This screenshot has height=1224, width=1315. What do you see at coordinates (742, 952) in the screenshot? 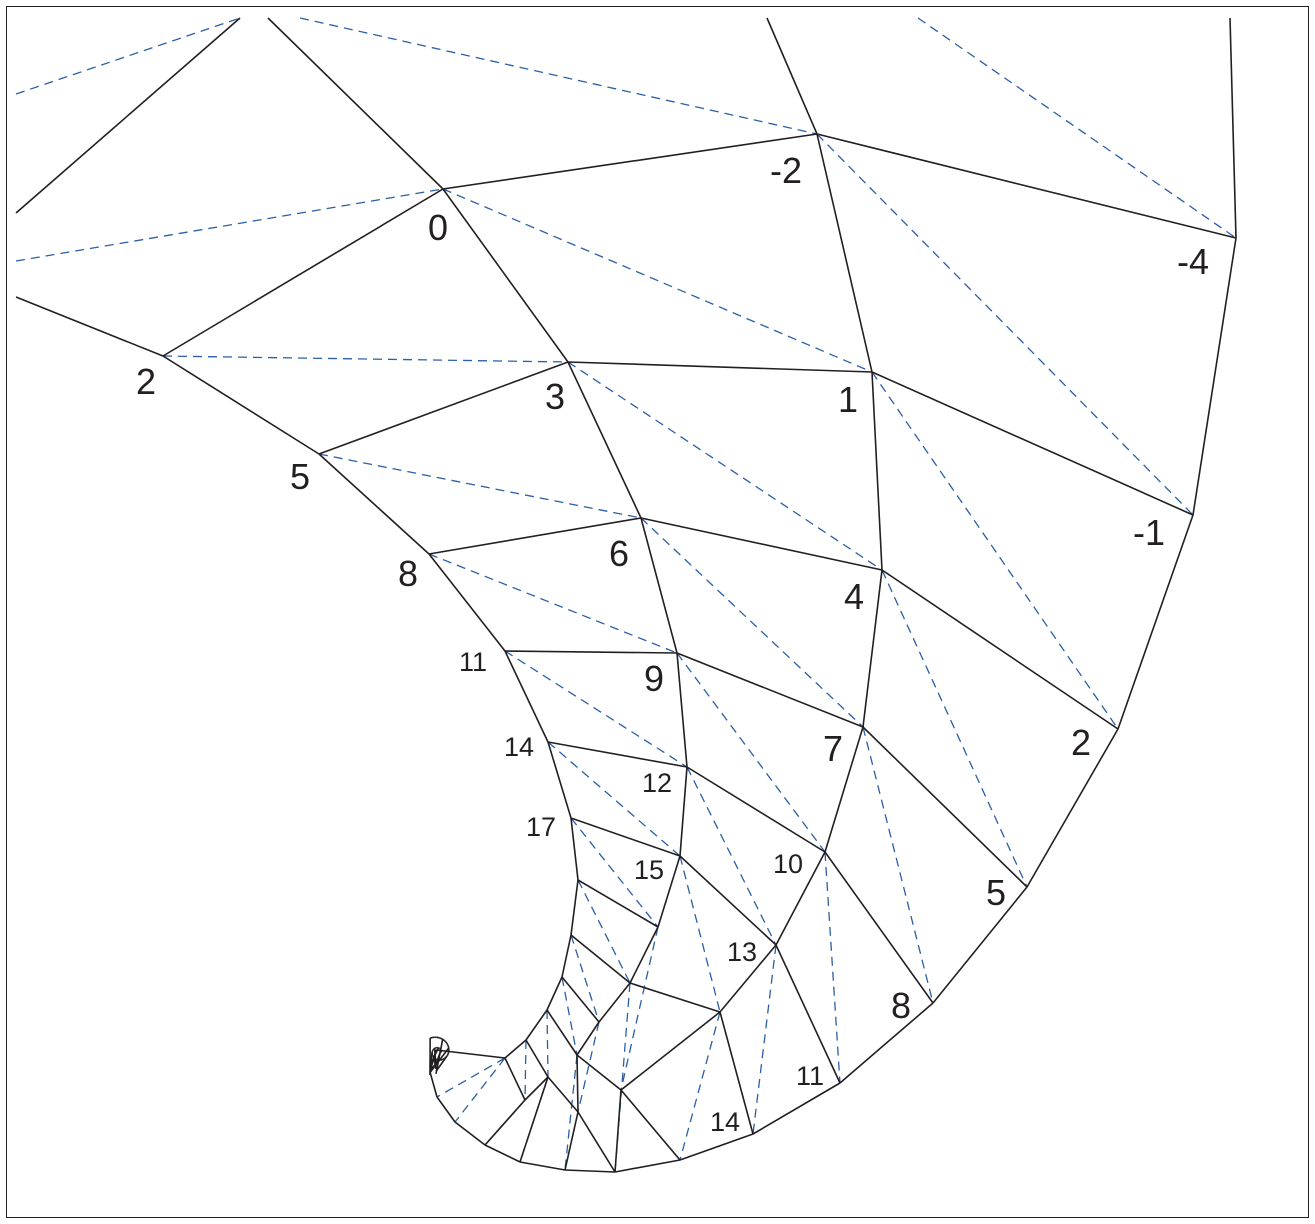
I see `vertex-label-13: 13` at bounding box center [742, 952].